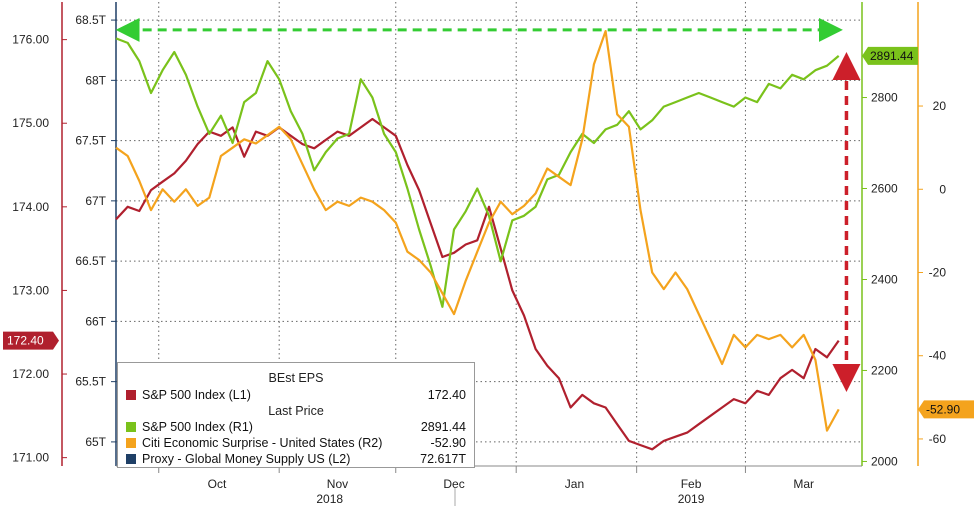 The image size is (976, 507). I want to click on legend-label: S&P 500 Index (L1), so click(196, 395).